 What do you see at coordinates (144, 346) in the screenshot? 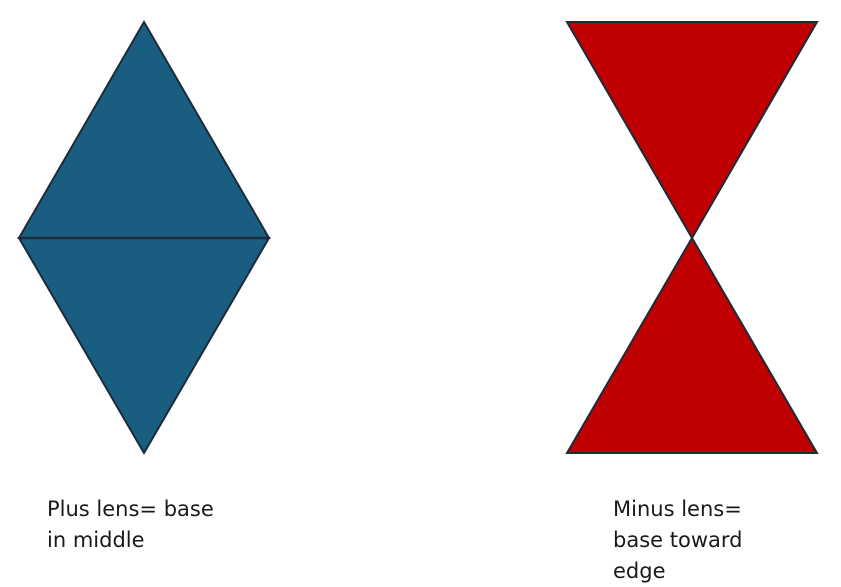
I see `plus-lens-lower-prism` at bounding box center [144, 346].